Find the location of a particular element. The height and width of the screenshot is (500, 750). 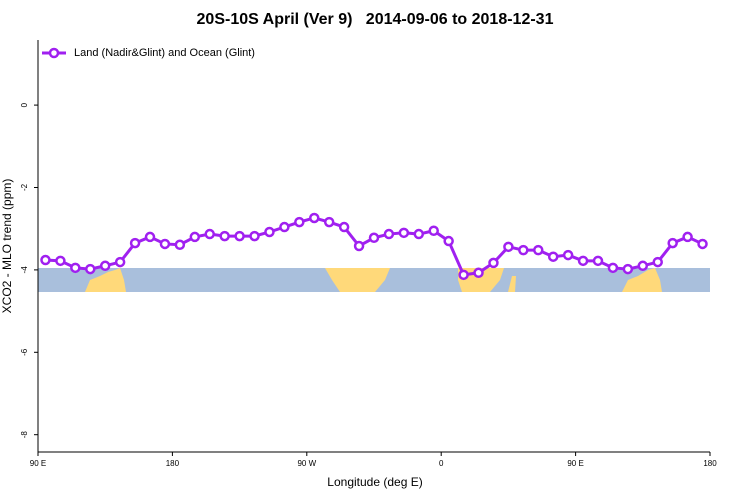

x-tick-label: 0 is located at coordinates (441, 463).